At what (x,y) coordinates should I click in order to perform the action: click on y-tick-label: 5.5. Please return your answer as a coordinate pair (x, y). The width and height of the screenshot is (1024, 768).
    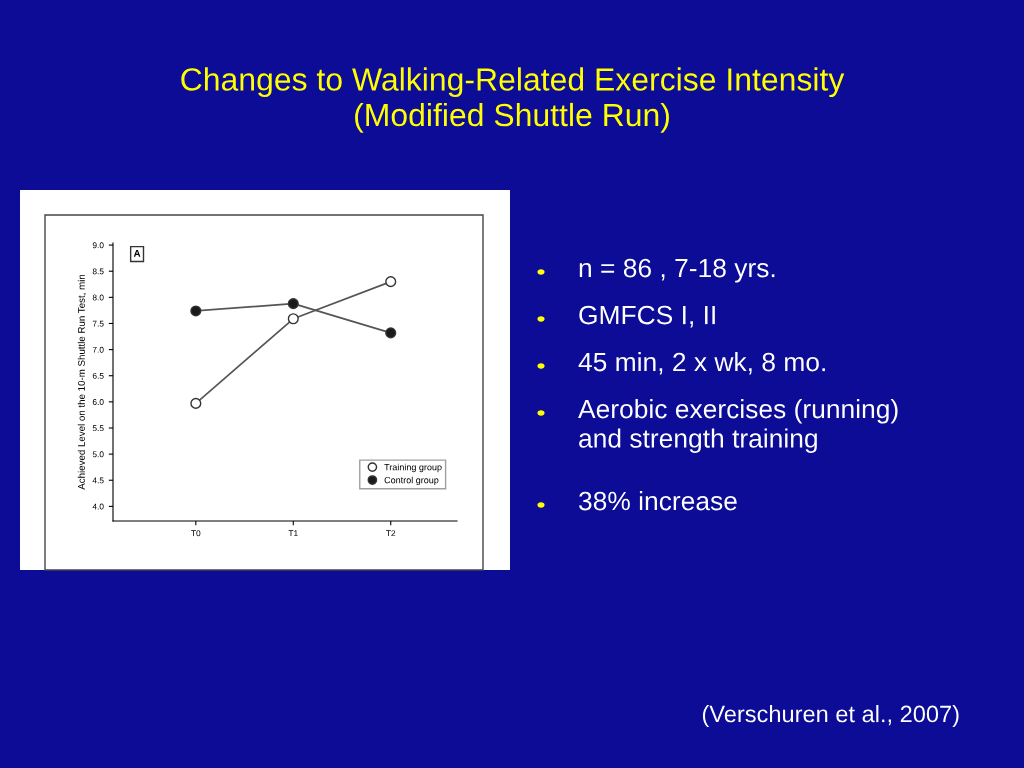
    Looking at the image, I should click on (98, 428).